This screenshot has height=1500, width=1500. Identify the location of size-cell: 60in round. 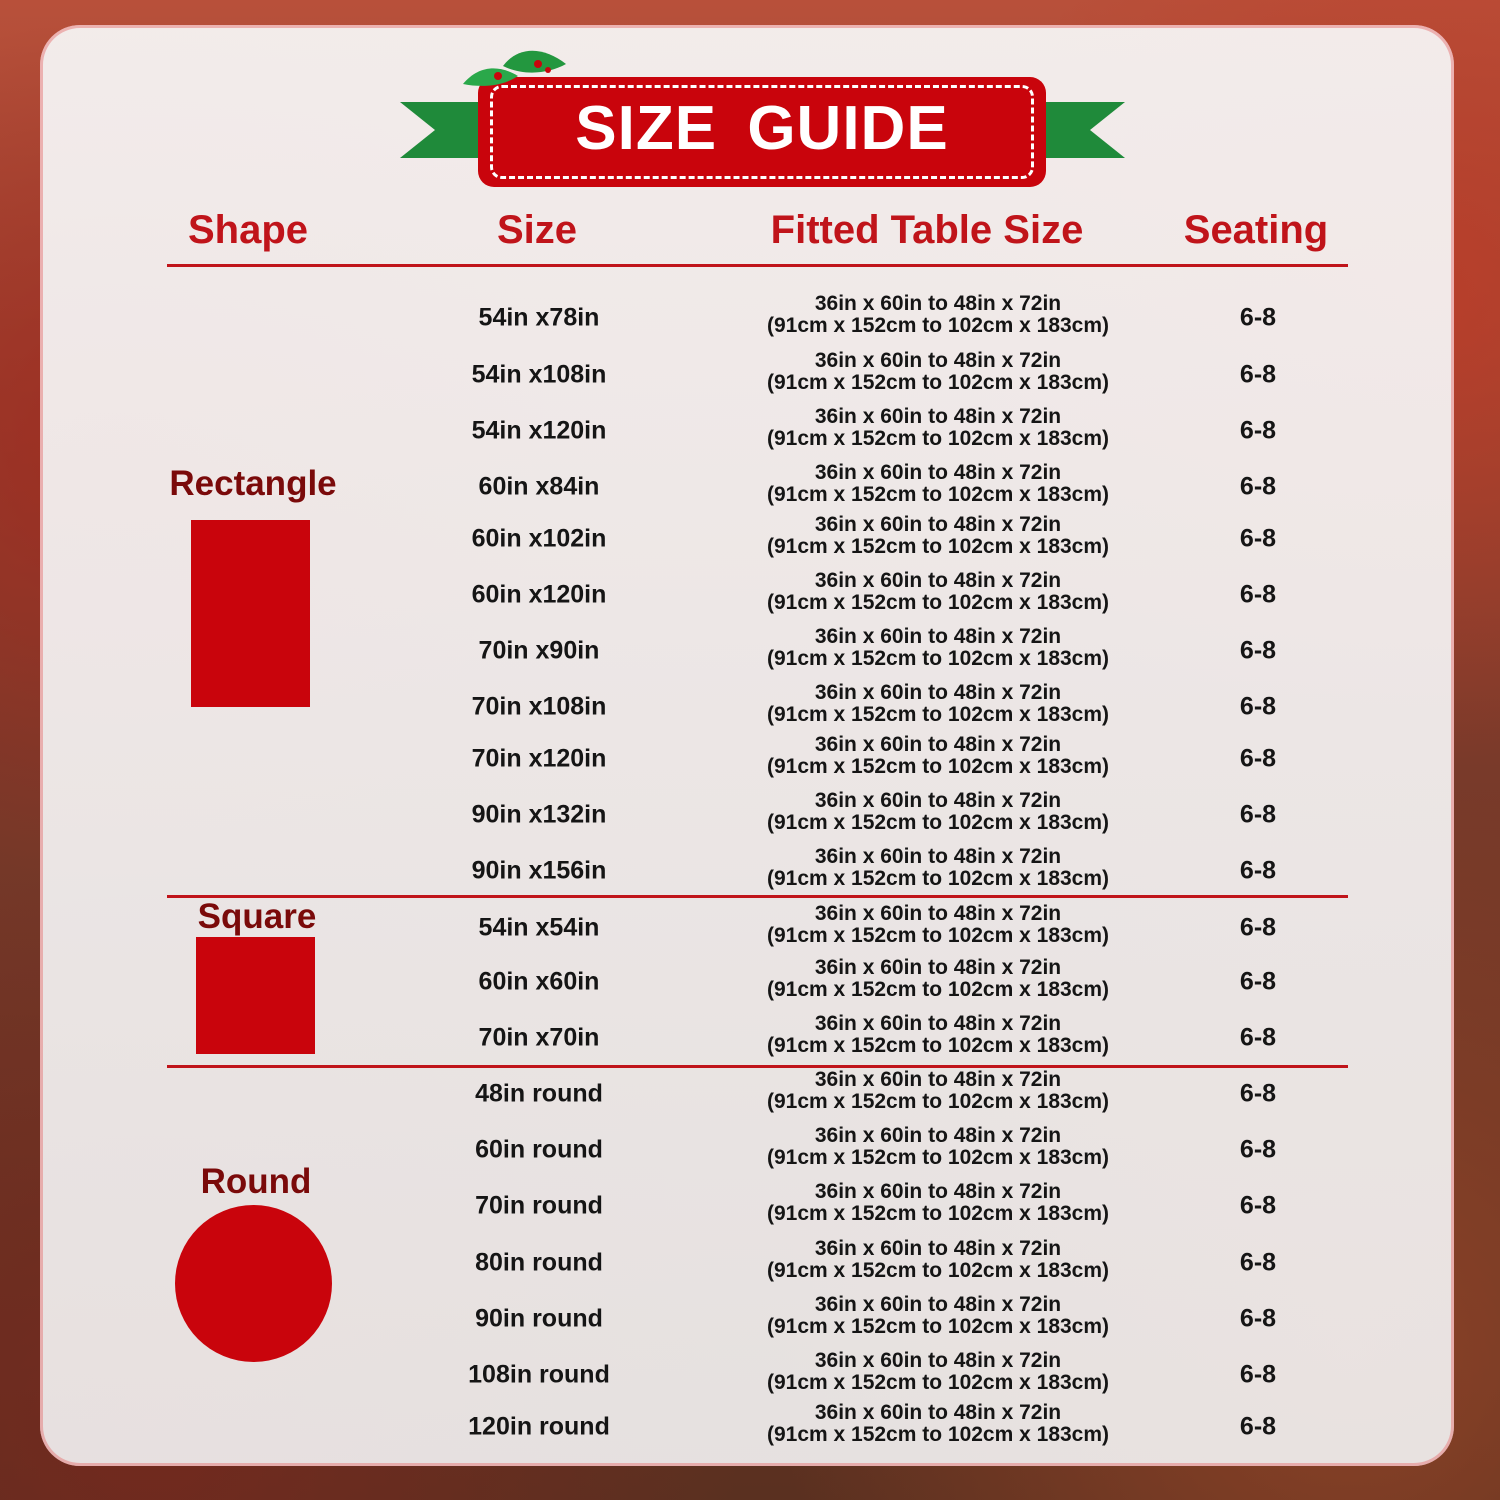
(539, 1149).